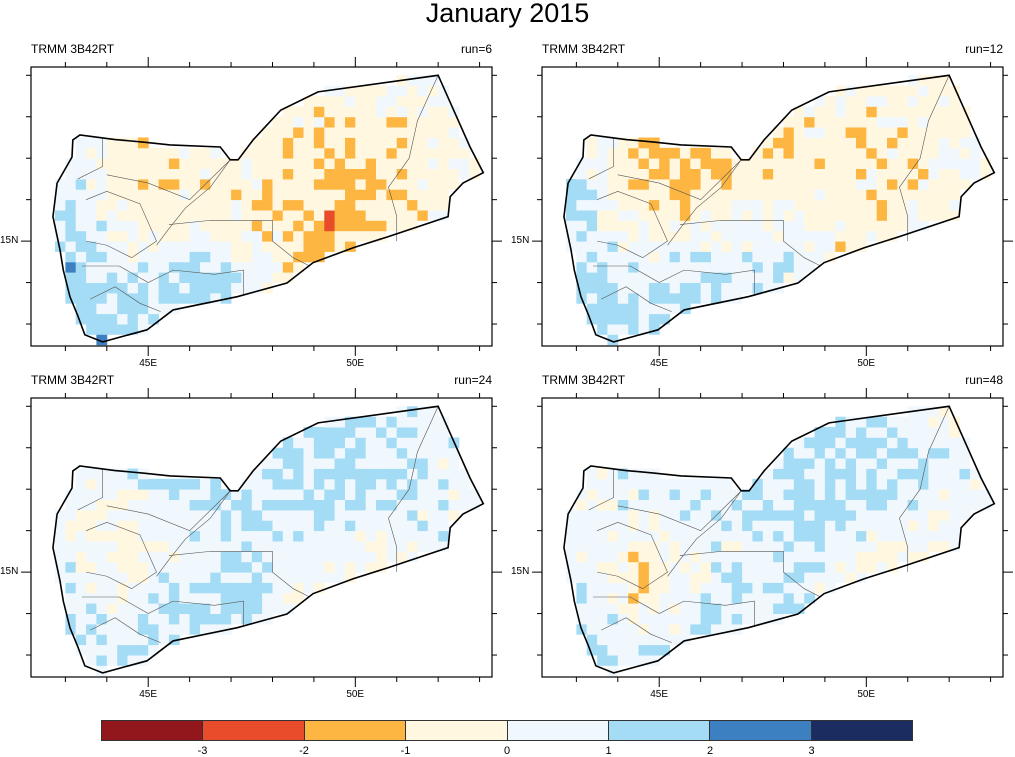  What do you see at coordinates (473, 380) in the screenshot?
I see `panel-right-label: run=24` at bounding box center [473, 380].